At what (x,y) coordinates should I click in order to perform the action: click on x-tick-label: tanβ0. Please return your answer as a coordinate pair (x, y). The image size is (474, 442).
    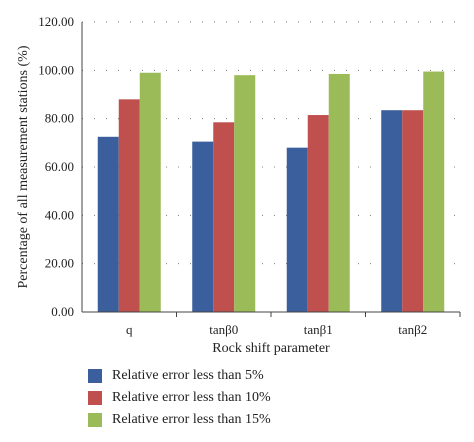
    Looking at the image, I should click on (223, 329).